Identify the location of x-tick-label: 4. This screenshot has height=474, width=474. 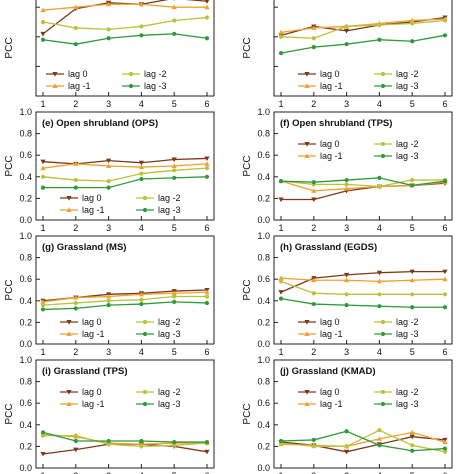
(141, 352).